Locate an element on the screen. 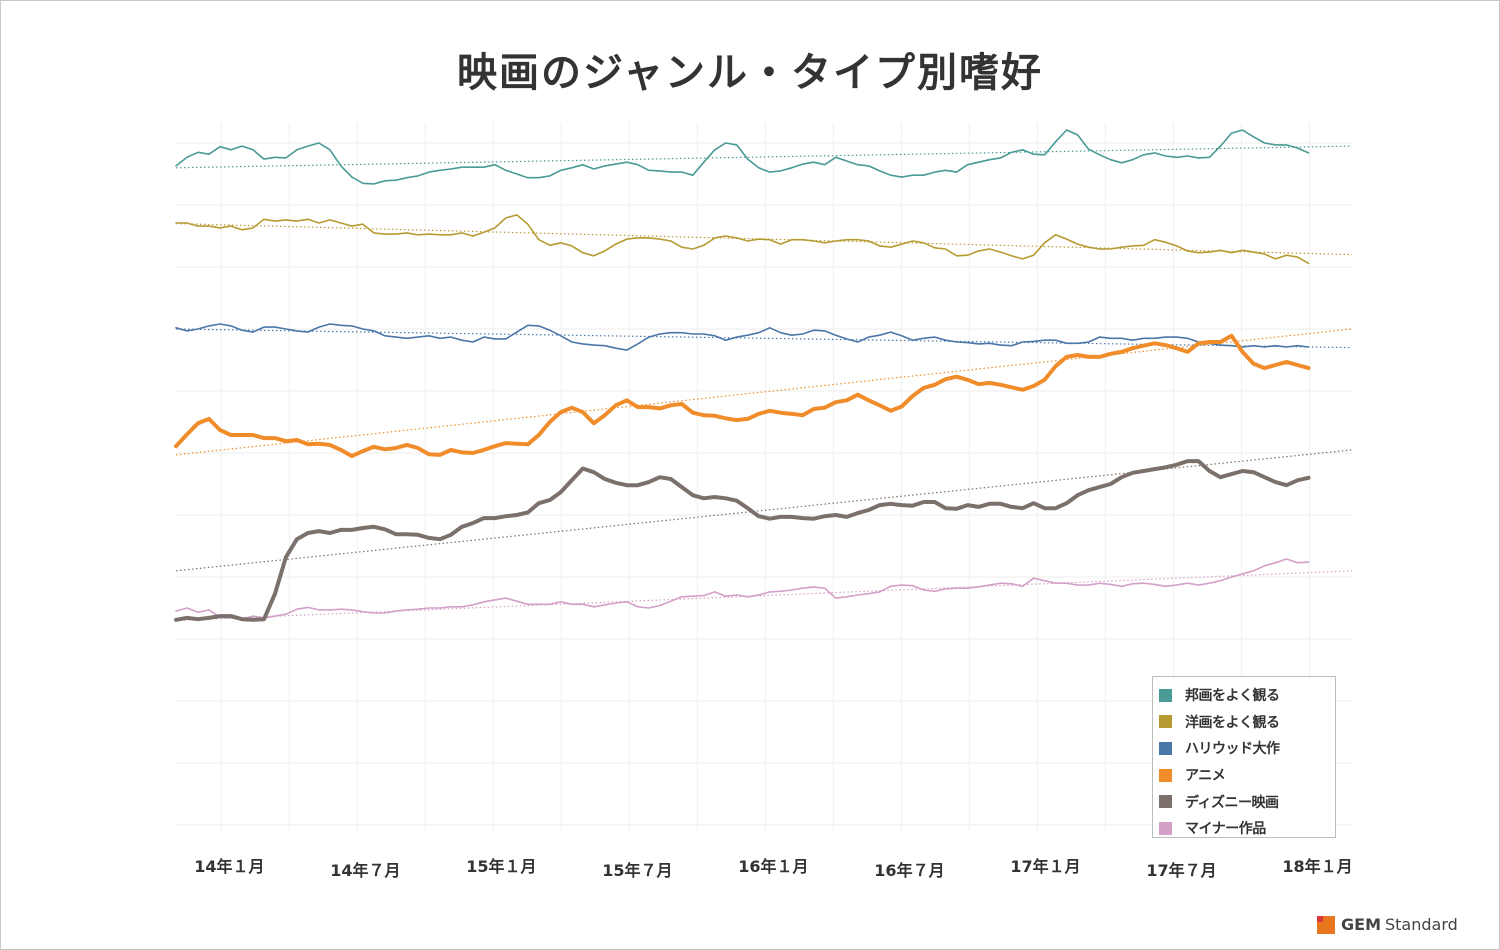 This screenshot has height=950, width=1500. x-tick-label: 18年１月 is located at coordinates (1317, 866).